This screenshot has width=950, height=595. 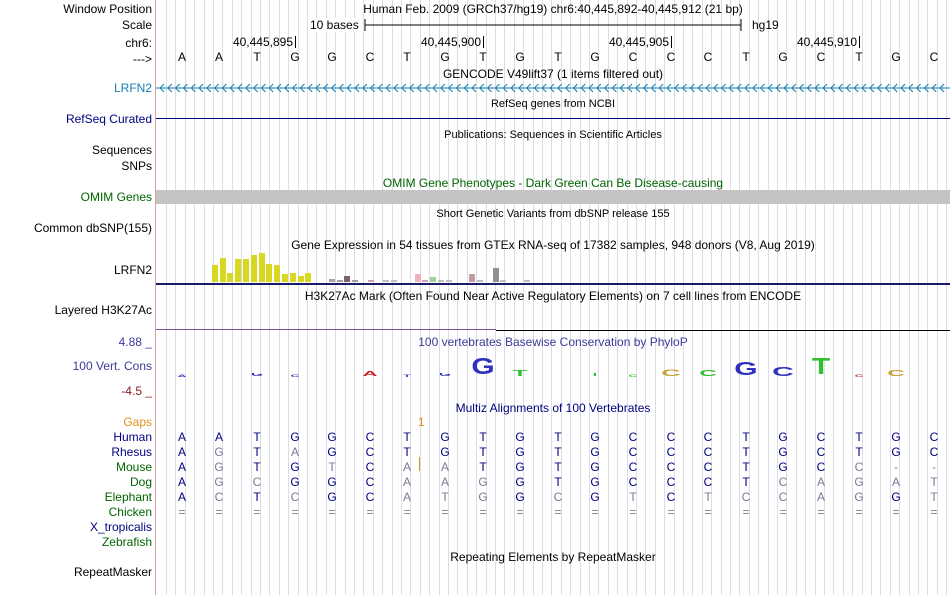 What do you see at coordinates (133, 467) in the screenshot?
I see `species-label-mouse: Mouse` at bounding box center [133, 467].